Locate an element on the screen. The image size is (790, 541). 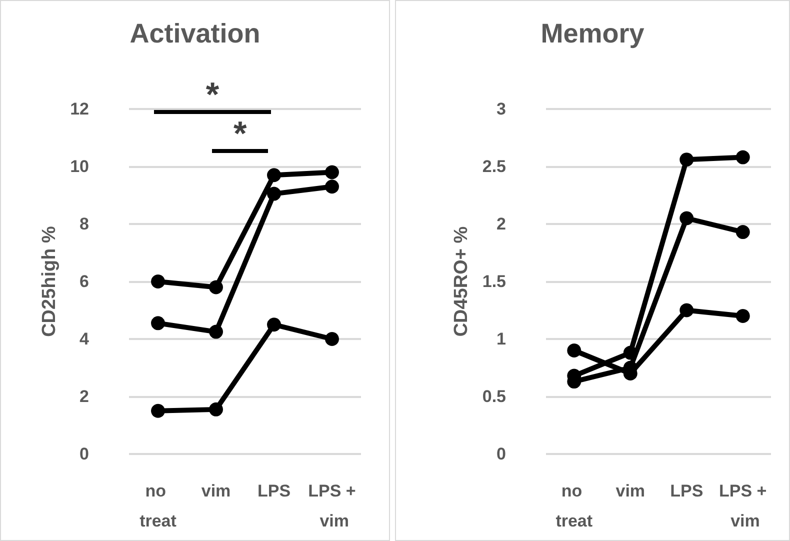
y-axis-title: CD25high % is located at coordinates (49, 281).